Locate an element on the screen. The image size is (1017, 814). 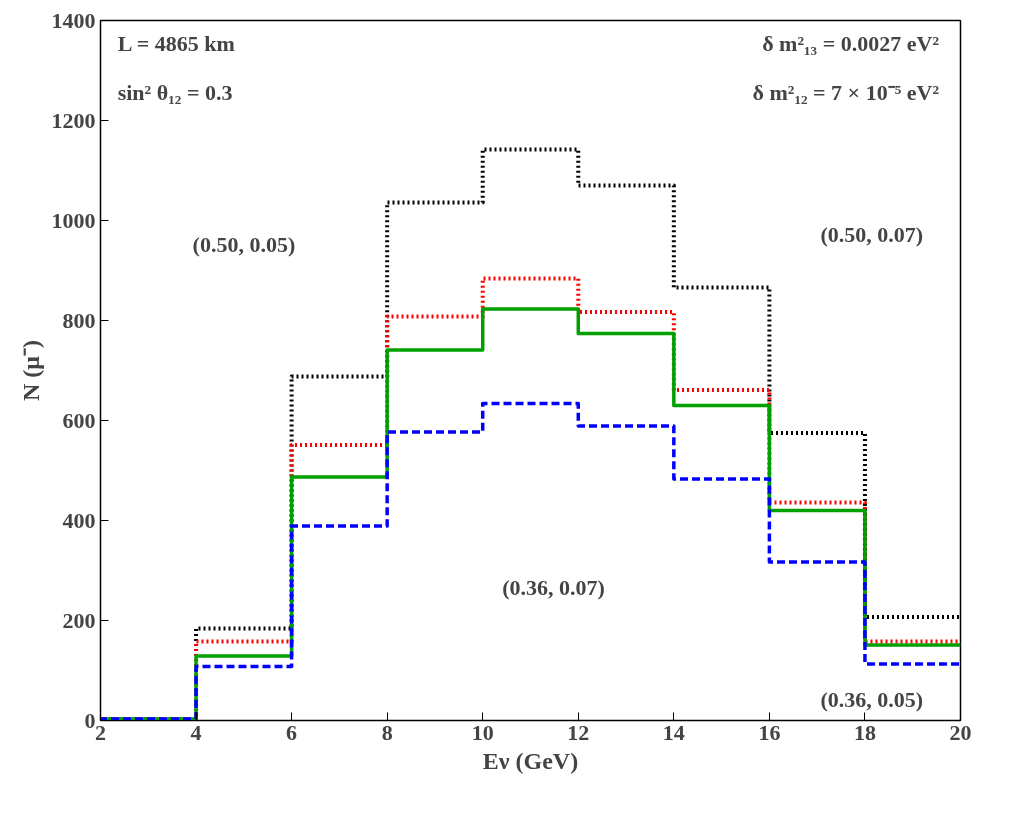
x-tick-label: 6 is located at coordinates (292, 732).